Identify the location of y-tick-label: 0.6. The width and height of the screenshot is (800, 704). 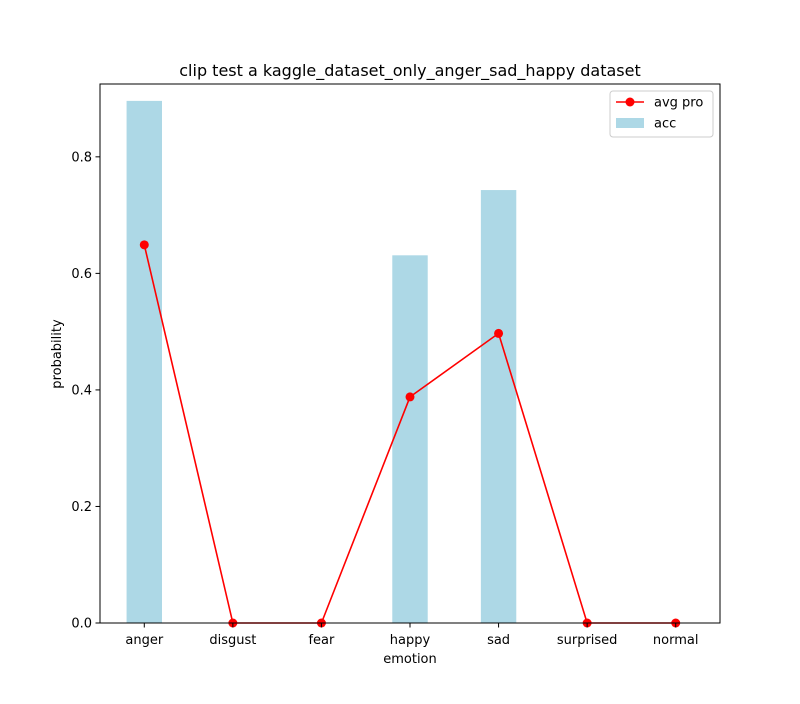
(81, 274).